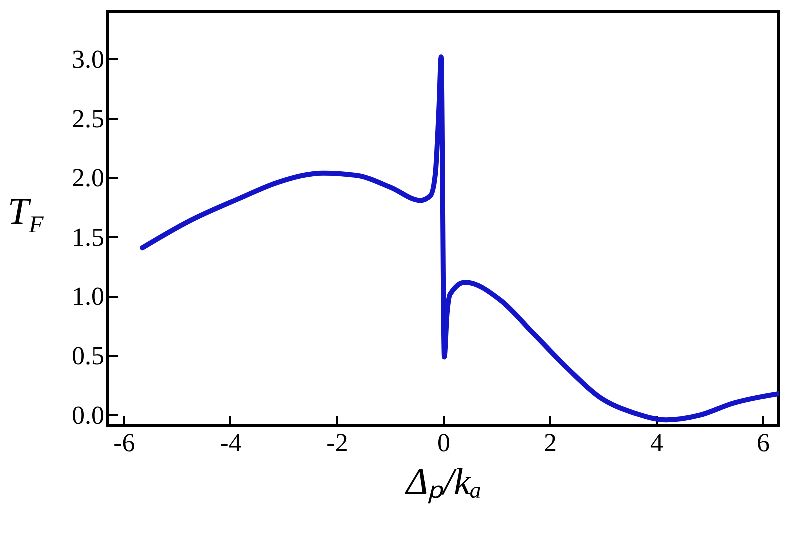 The width and height of the screenshot is (800, 538). I want to click on y-tick-label: 0.0, so click(88, 415).